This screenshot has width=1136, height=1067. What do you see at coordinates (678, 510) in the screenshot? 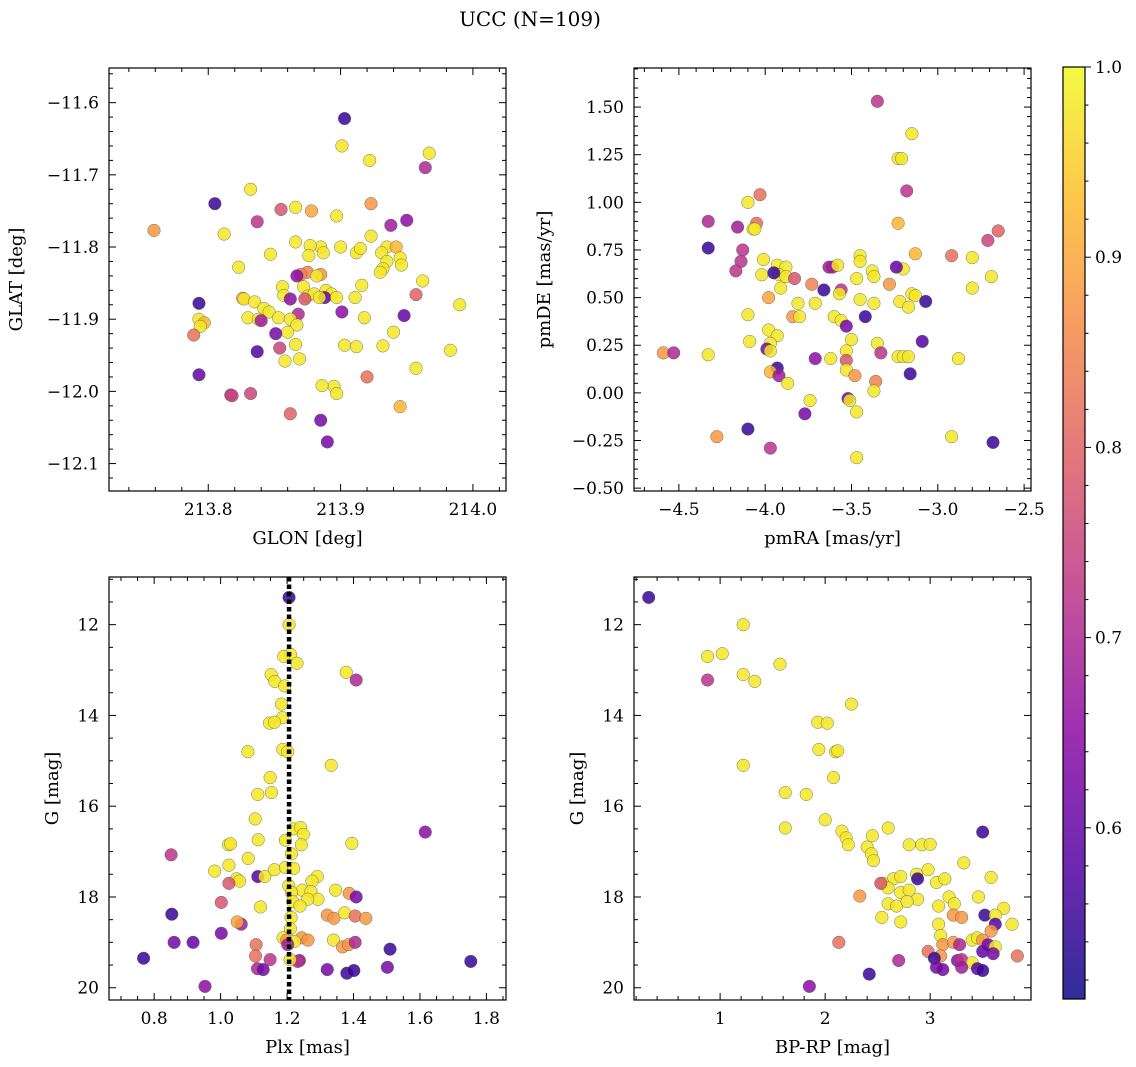
I see `x-tick-label: −4.5` at bounding box center [678, 510].